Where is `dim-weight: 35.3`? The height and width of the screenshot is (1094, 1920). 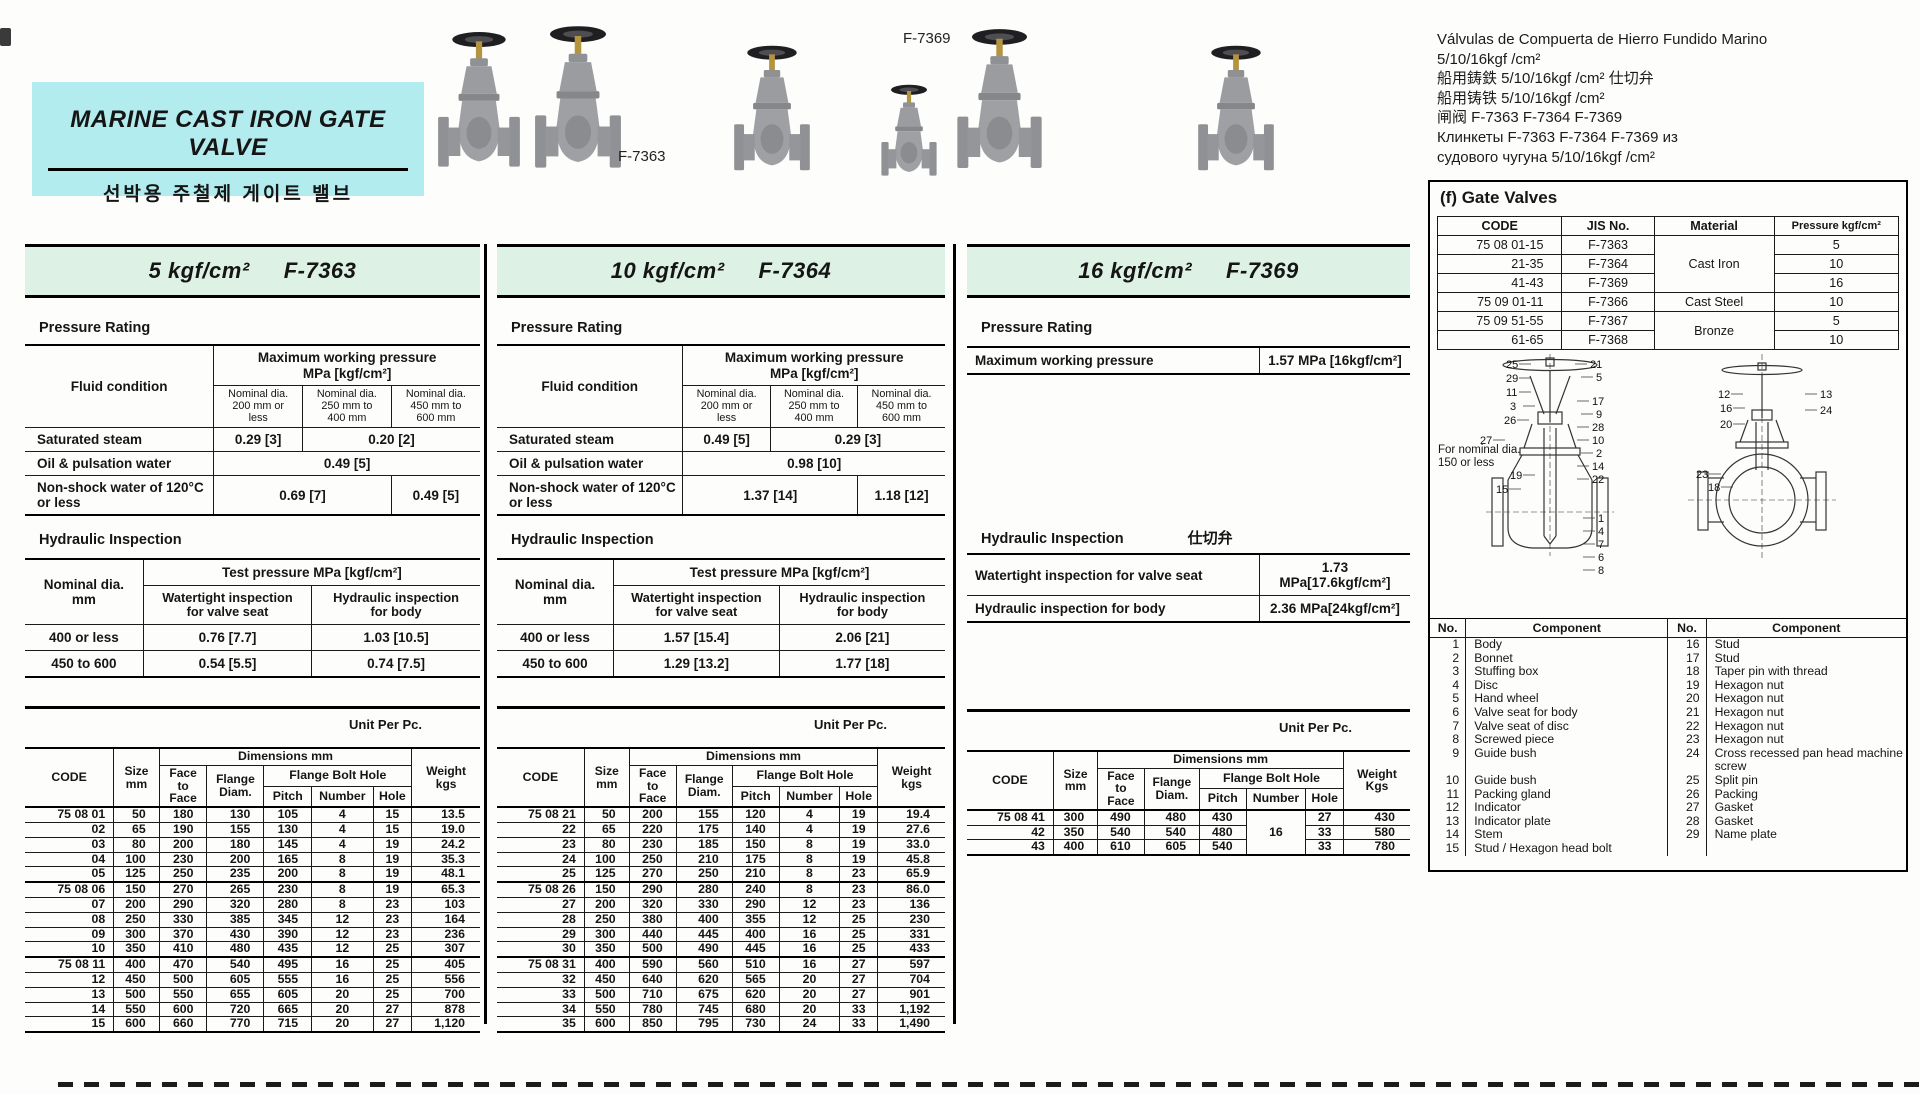 dim-weight: 35.3 is located at coordinates (445, 859).